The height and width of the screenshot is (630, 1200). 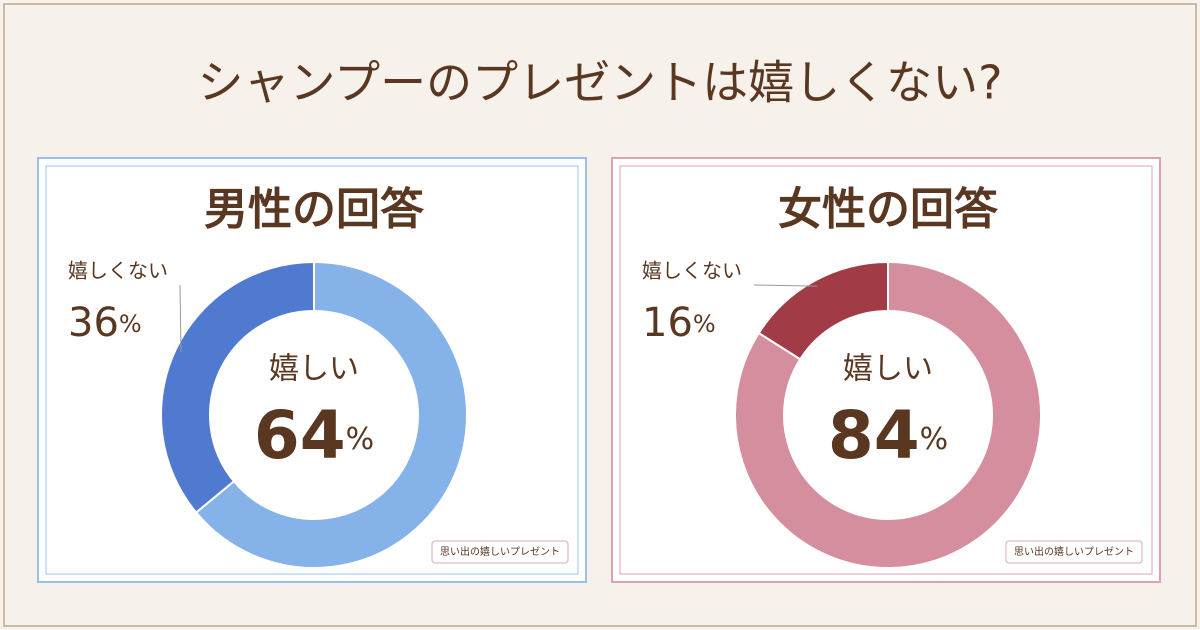 What do you see at coordinates (888, 435) in the screenshot?
I see `center-value-label: 84%` at bounding box center [888, 435].